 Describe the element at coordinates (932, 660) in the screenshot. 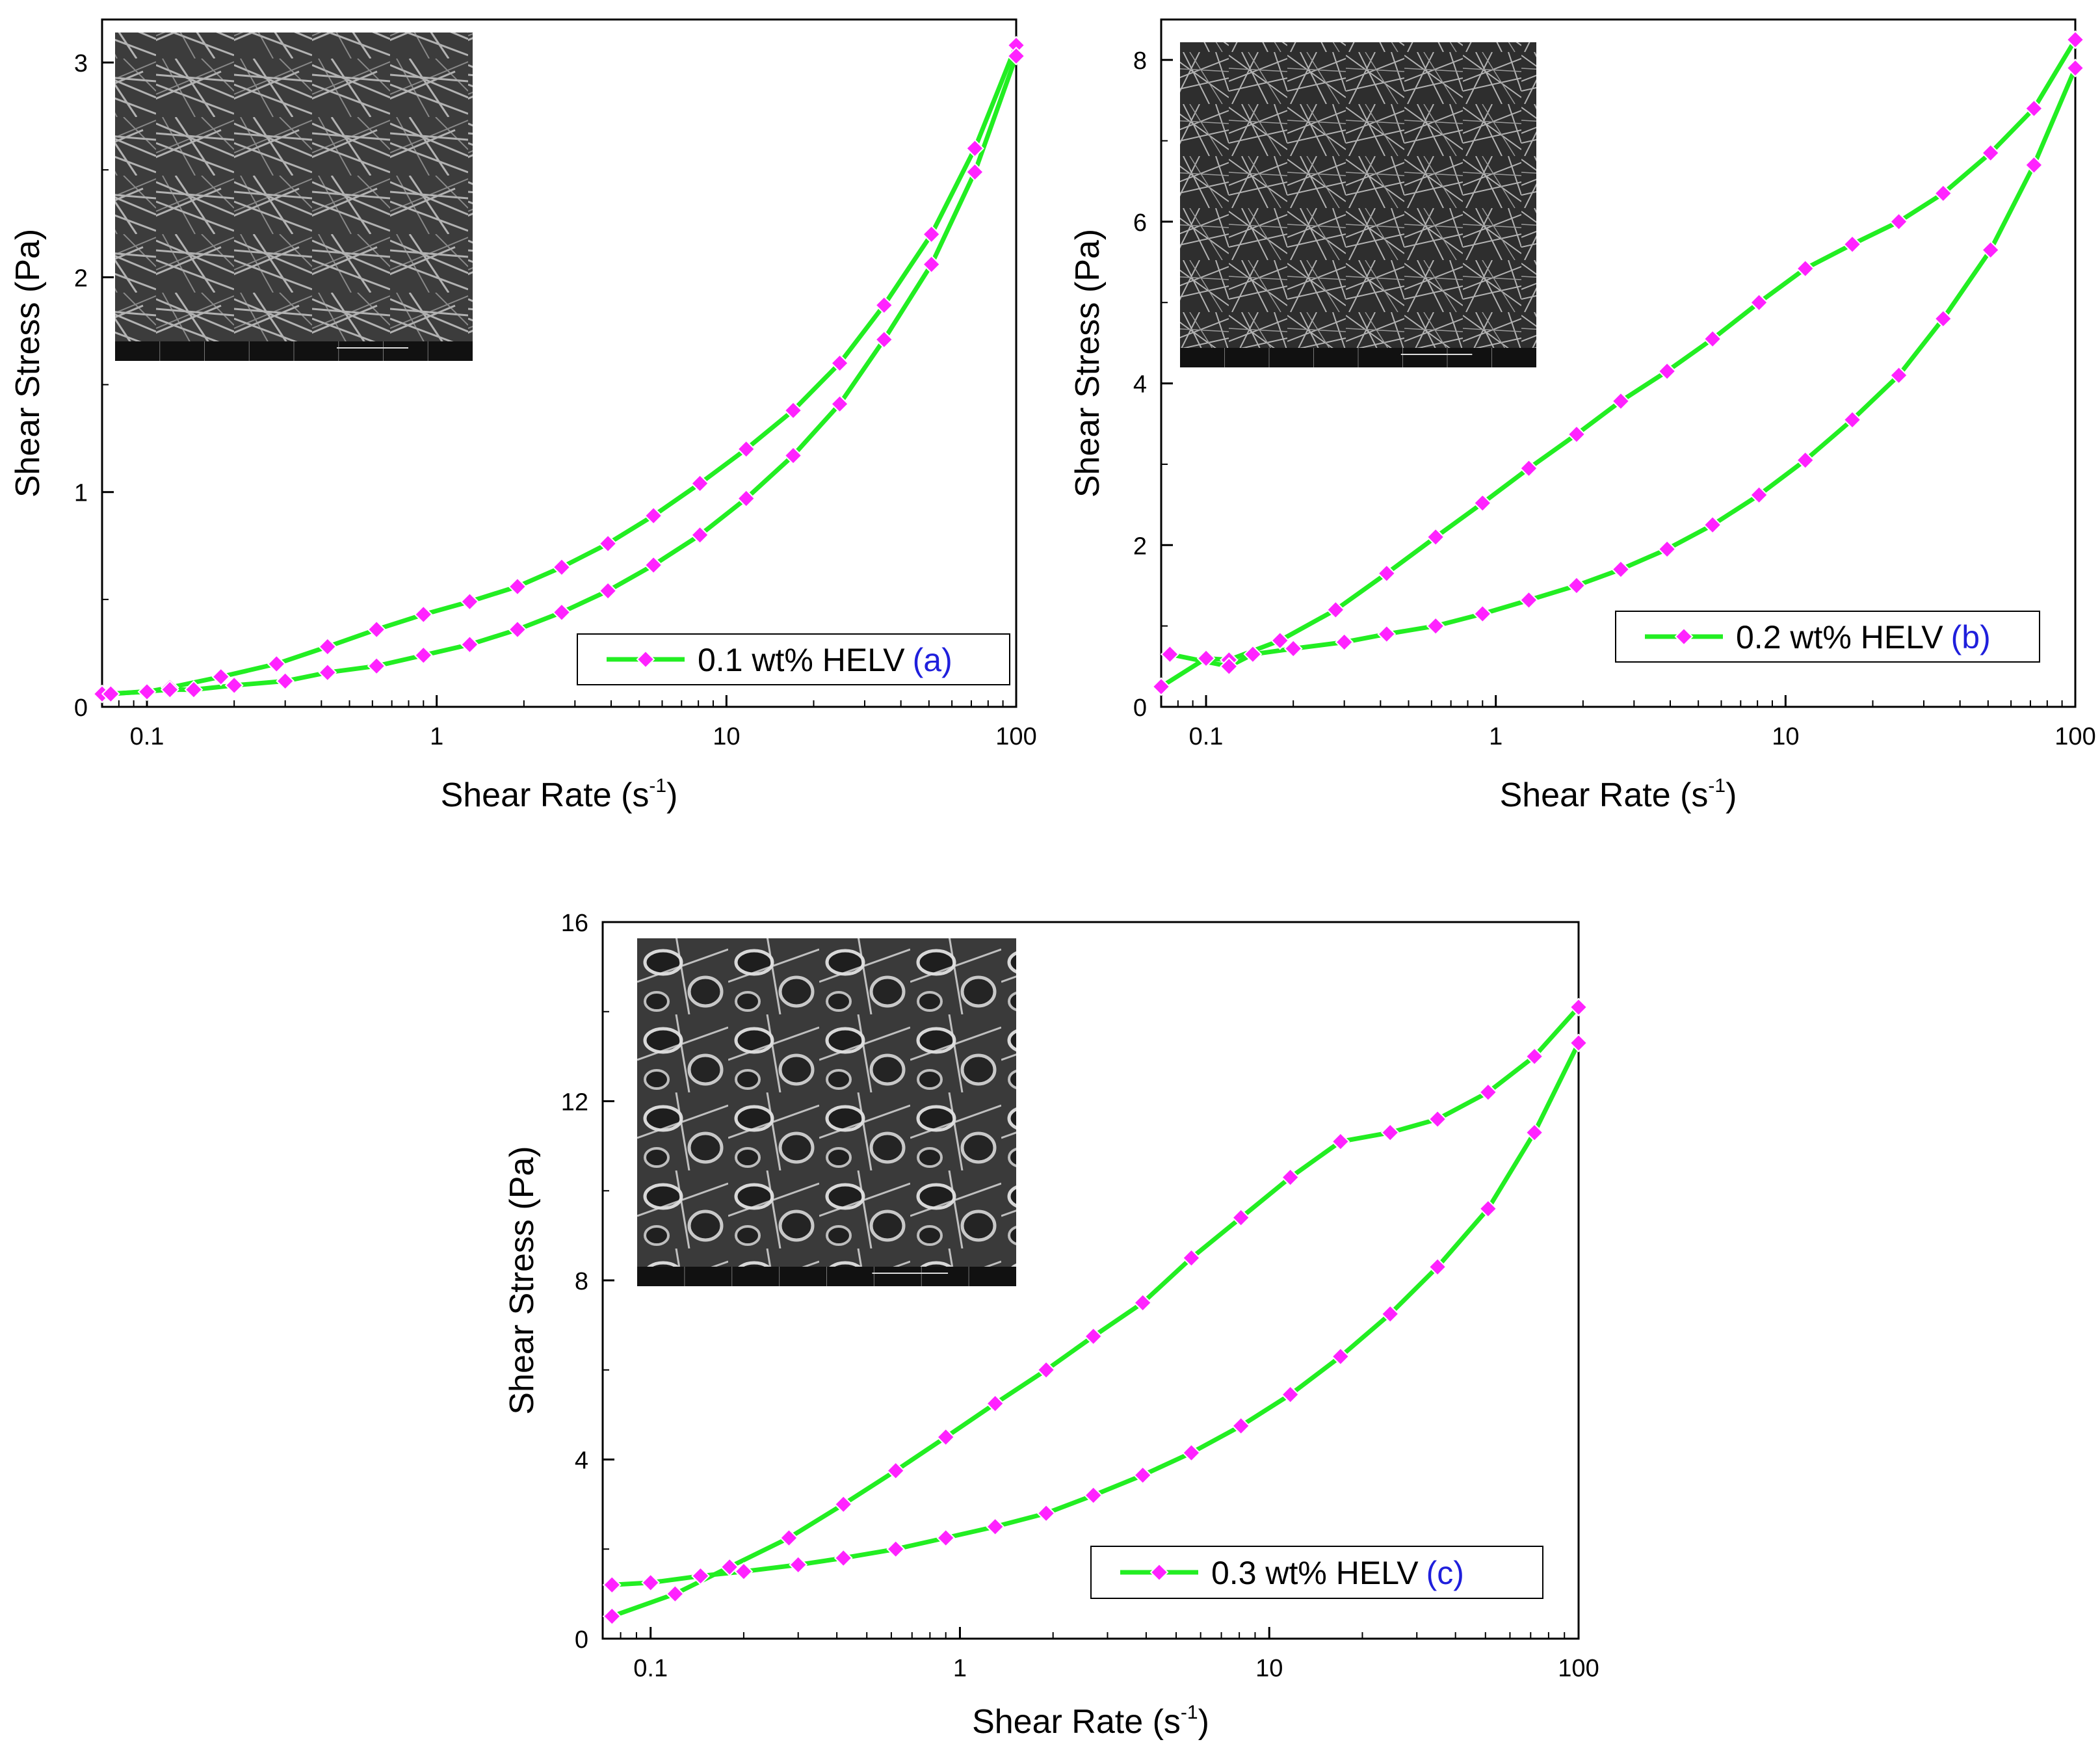

I see `legend-panel-tag: (a)` at that location.